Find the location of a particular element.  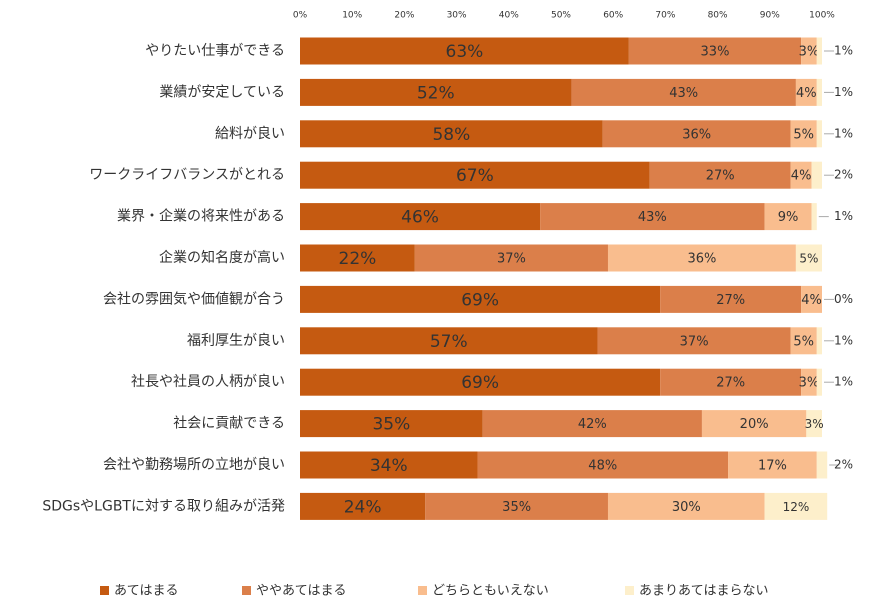

value-label: 17% is located at coordinates (772, 466).